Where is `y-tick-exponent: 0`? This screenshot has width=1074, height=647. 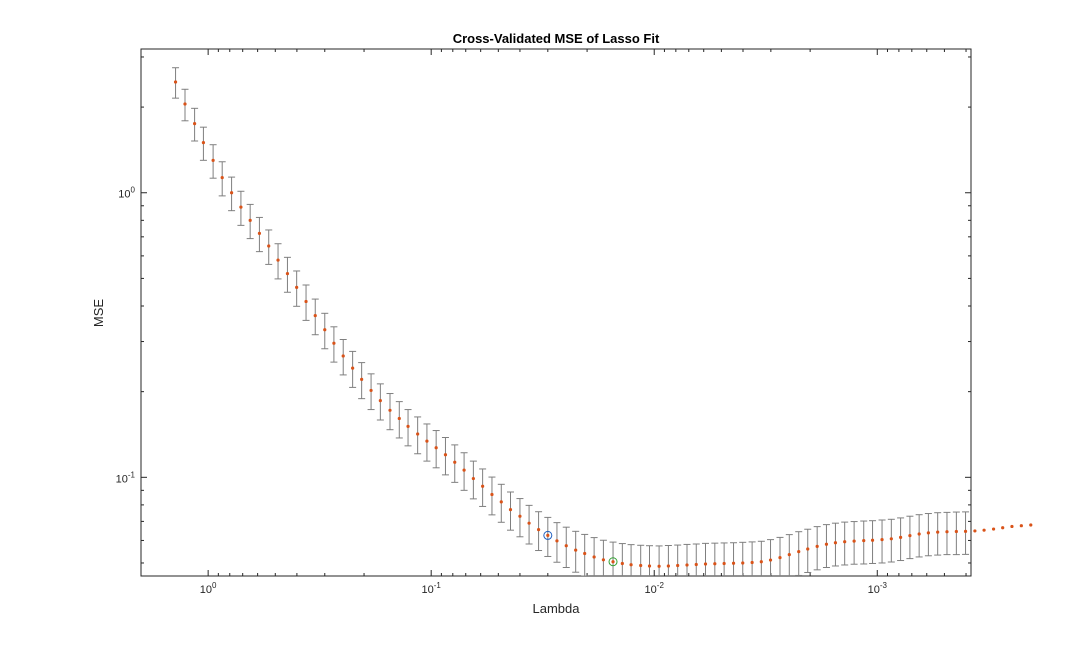 y-tick-exponent: 0 is located at coordinates (133, 190).